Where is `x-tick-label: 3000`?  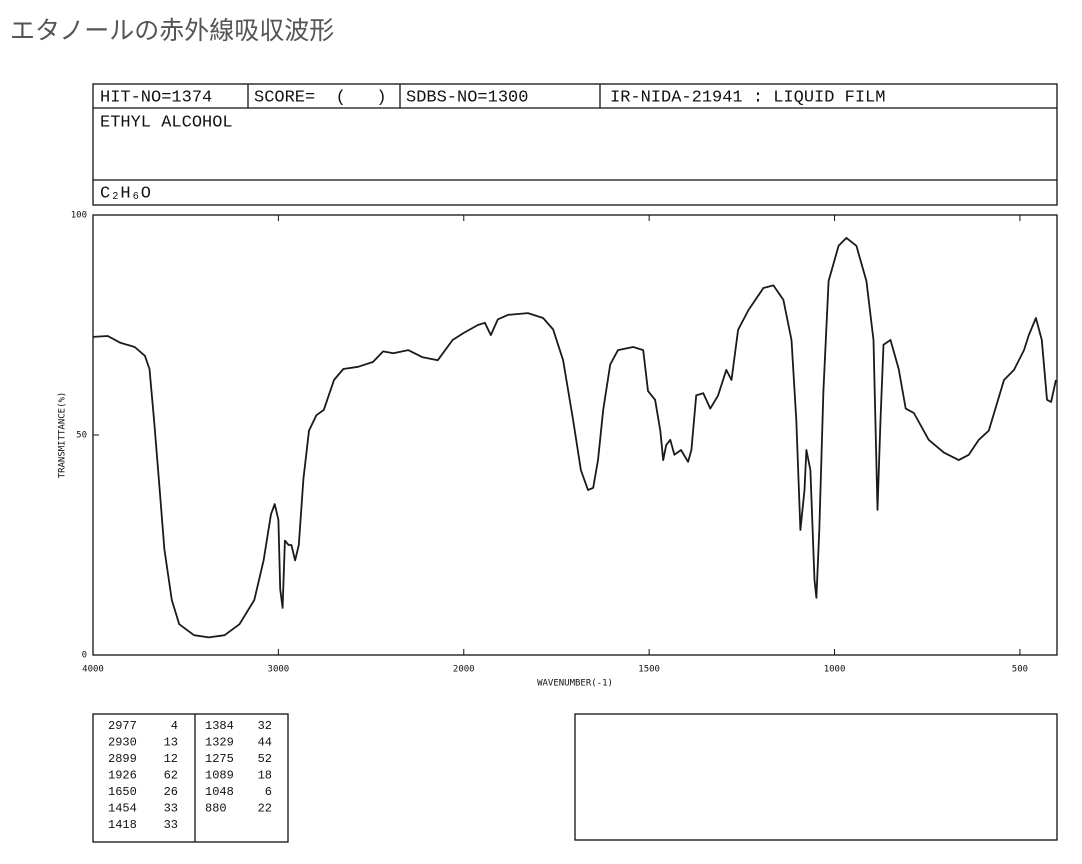
x-tick-label: 3000 is located at coordinates (279, 670).